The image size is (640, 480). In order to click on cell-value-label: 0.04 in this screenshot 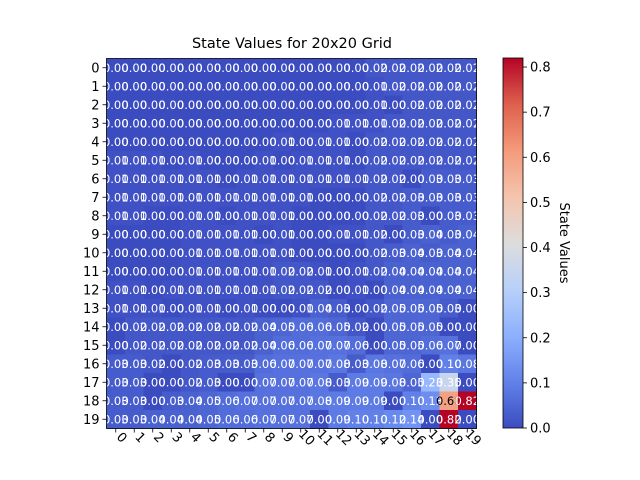, I will do `click(449, 271)`.